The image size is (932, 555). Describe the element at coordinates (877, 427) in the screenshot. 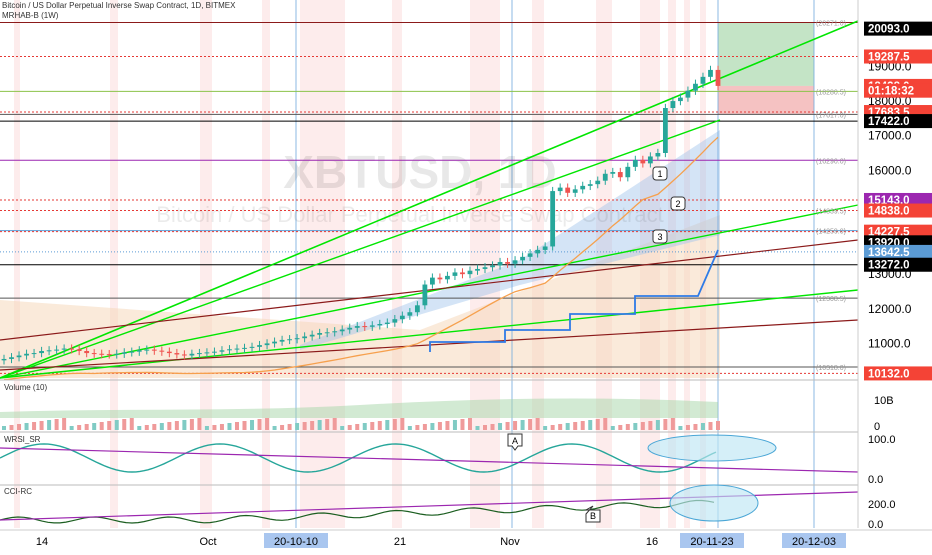

I see `volume-tick: 0` at that location.